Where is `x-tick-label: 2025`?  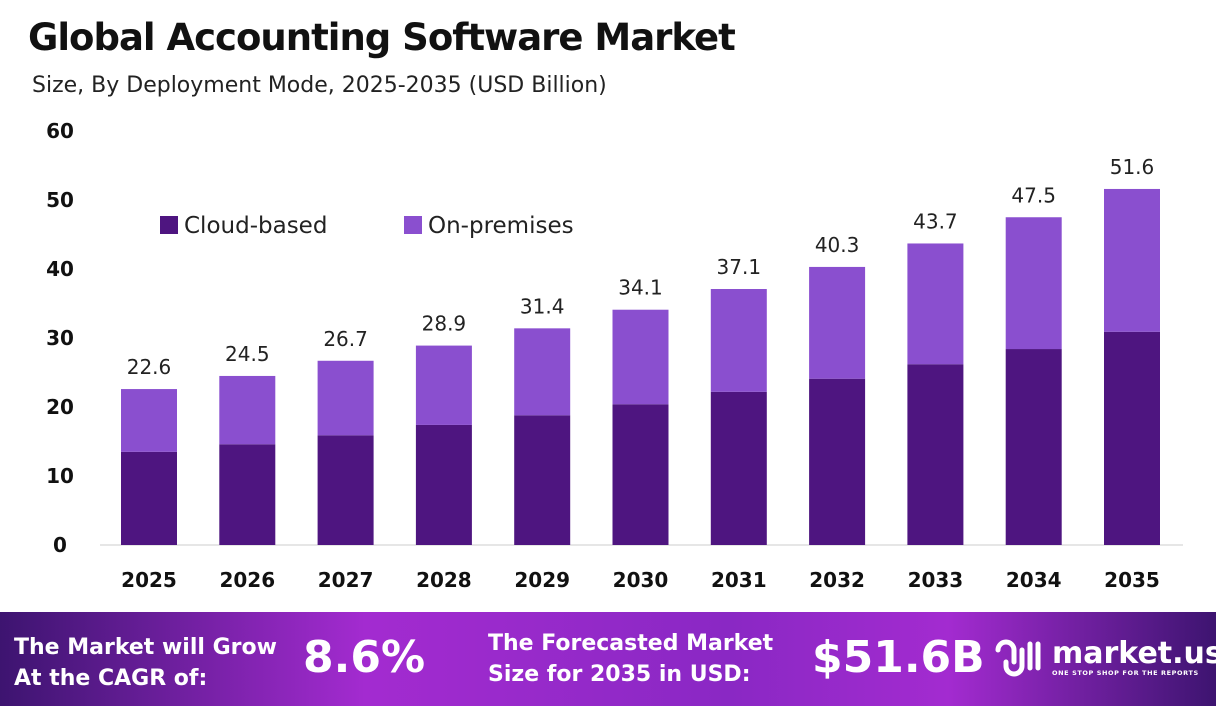
x-tick-label: 2025 is located at coordinates (149, 580).